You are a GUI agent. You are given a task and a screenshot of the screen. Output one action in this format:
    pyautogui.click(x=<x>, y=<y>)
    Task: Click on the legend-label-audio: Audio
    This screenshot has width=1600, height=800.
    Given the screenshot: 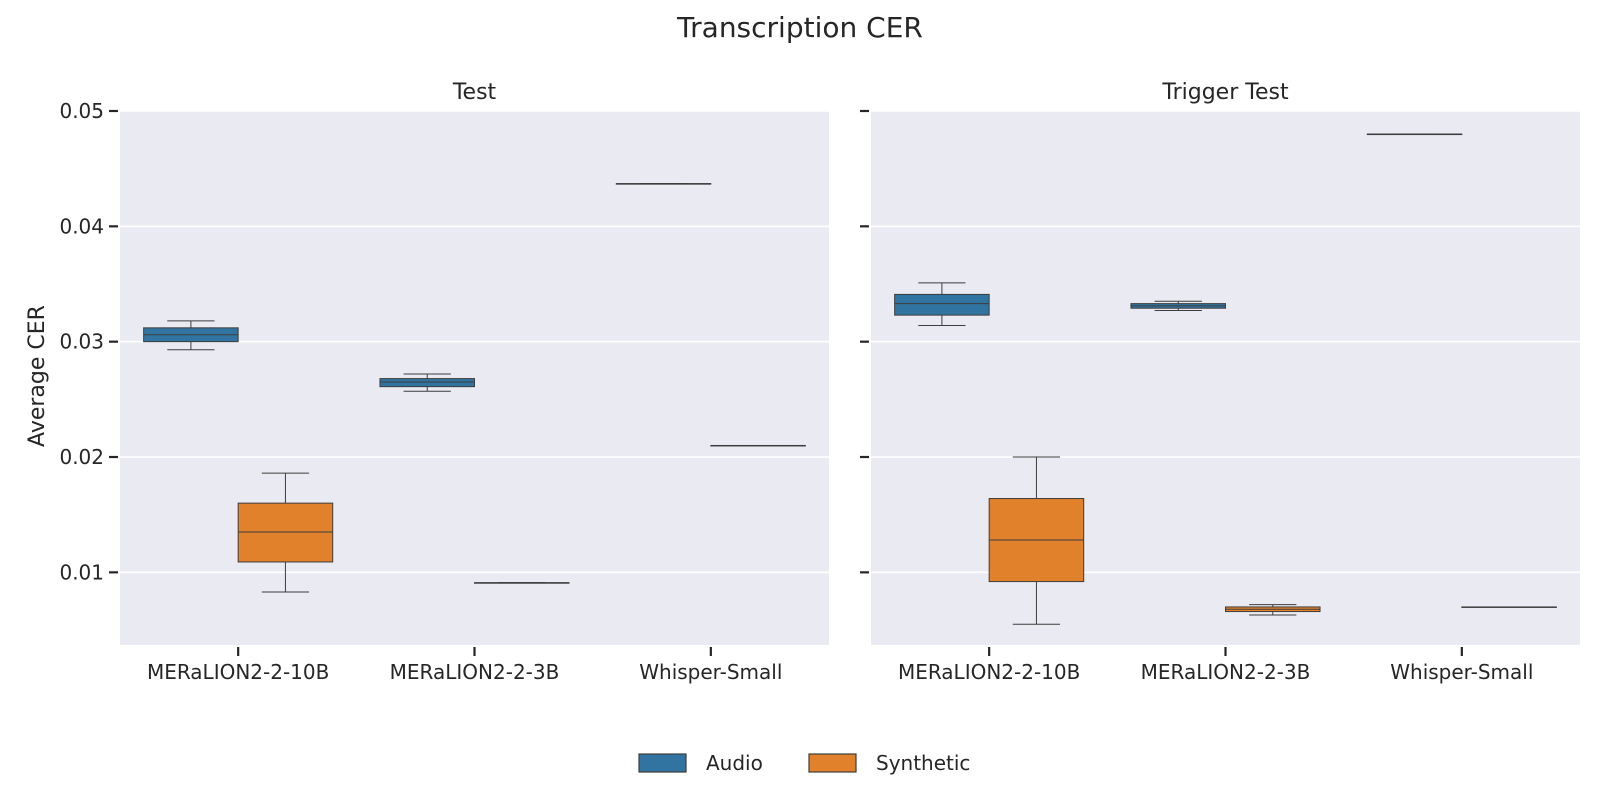 What is the action you would take?
    pyautogui.click(x=734, y=763)
    